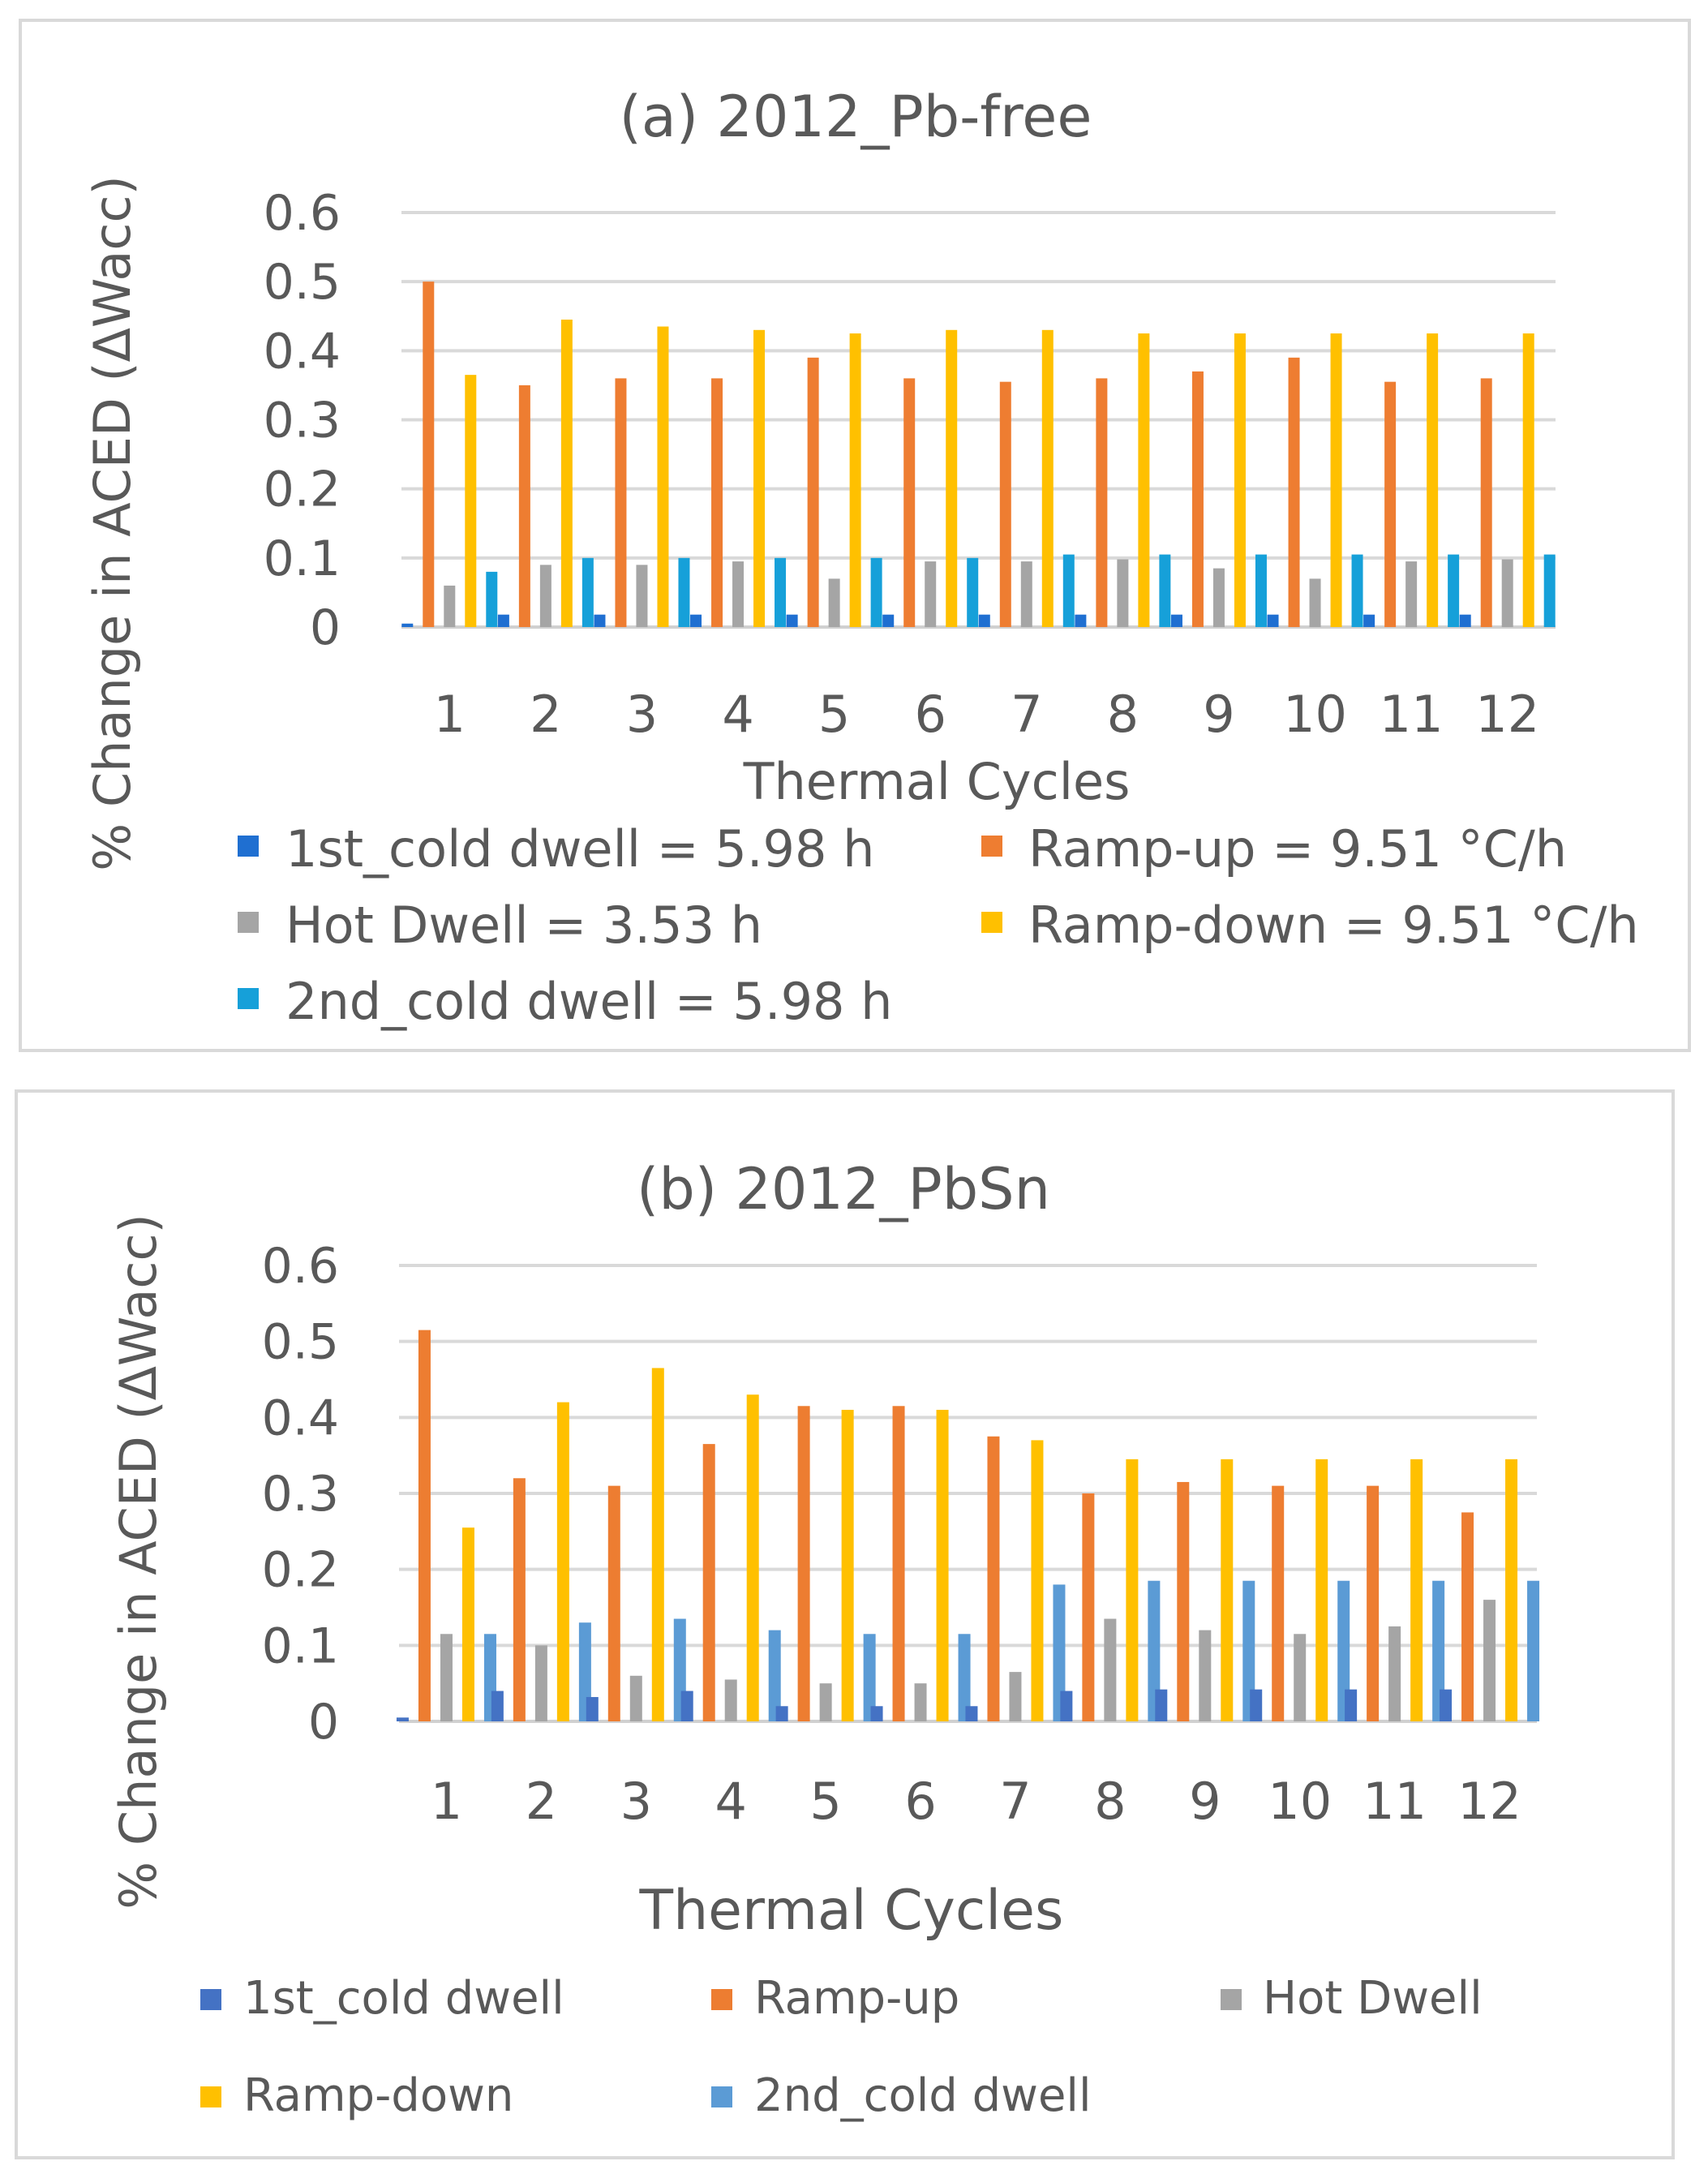  What do you see at coordinates (923, 2095) in the screenshot?
I see `legend-b-label-2nd-cold-dwell: 2nd_cold dwell` at bounding box center [923, 2095].